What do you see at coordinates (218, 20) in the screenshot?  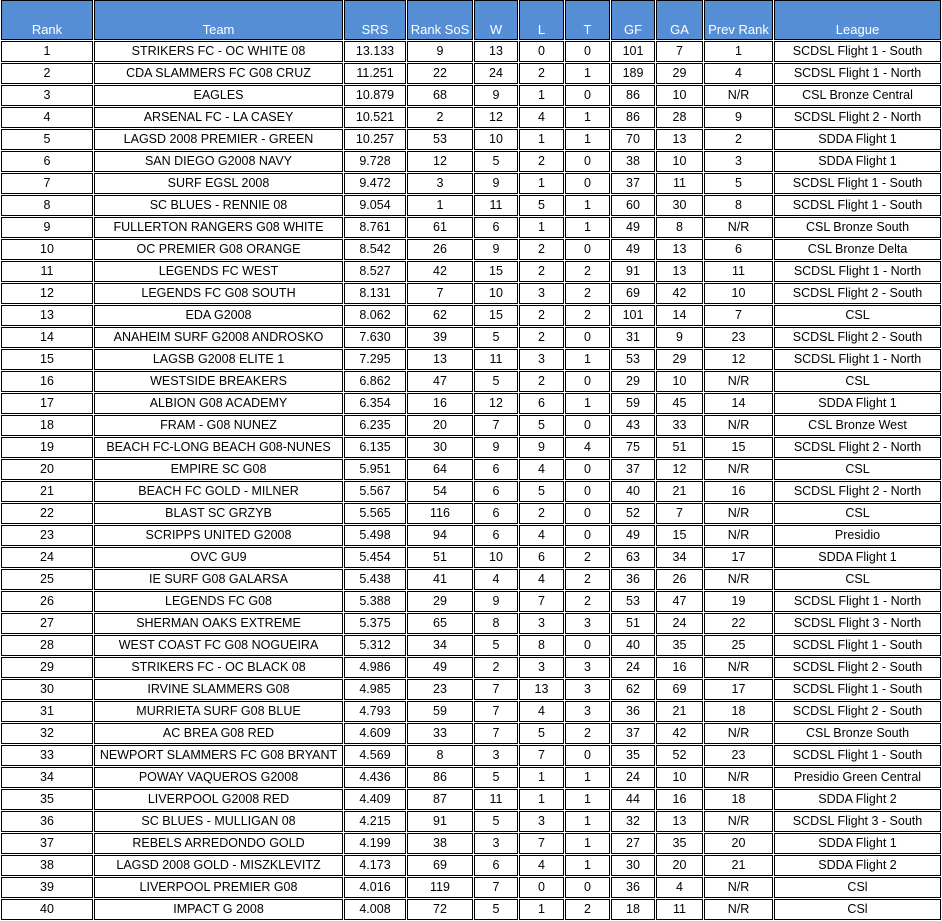 I see `column-header-team: Team` at bounding box center [218, 20].